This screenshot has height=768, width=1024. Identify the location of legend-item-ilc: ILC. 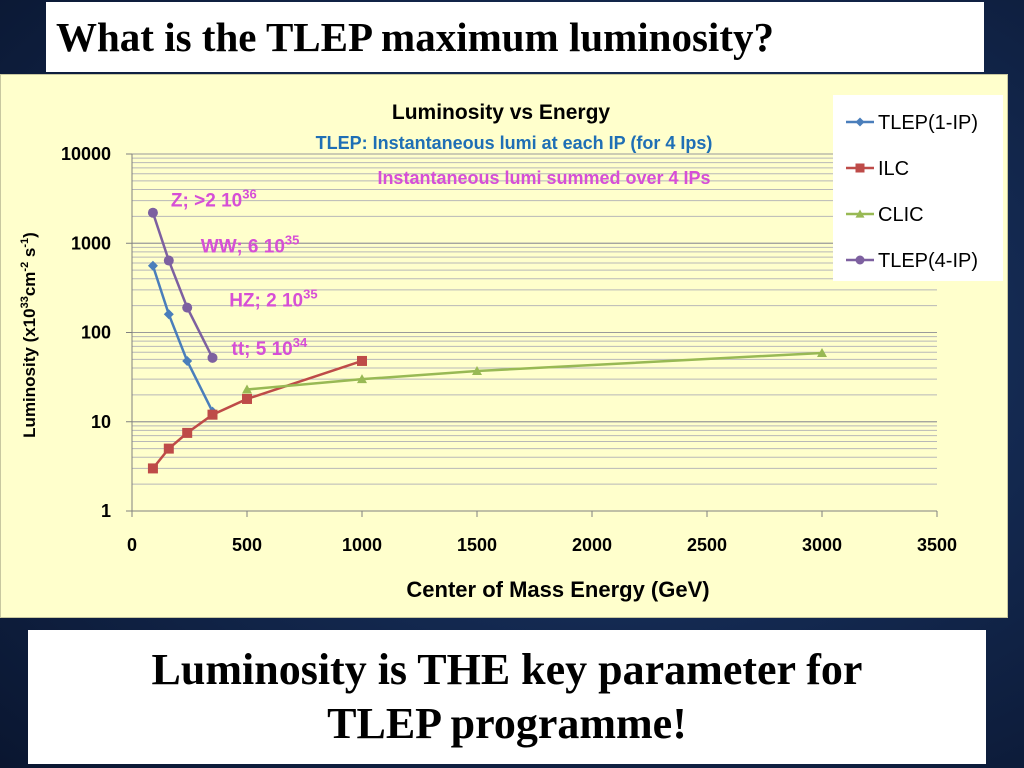
(877, 169).